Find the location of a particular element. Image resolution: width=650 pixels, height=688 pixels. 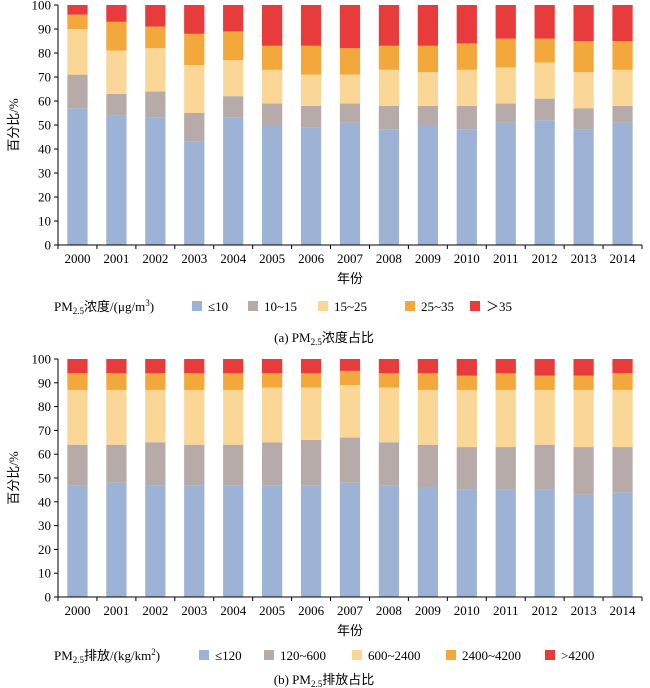

legend-label: ≤10 is located at coordinates (218, 306).